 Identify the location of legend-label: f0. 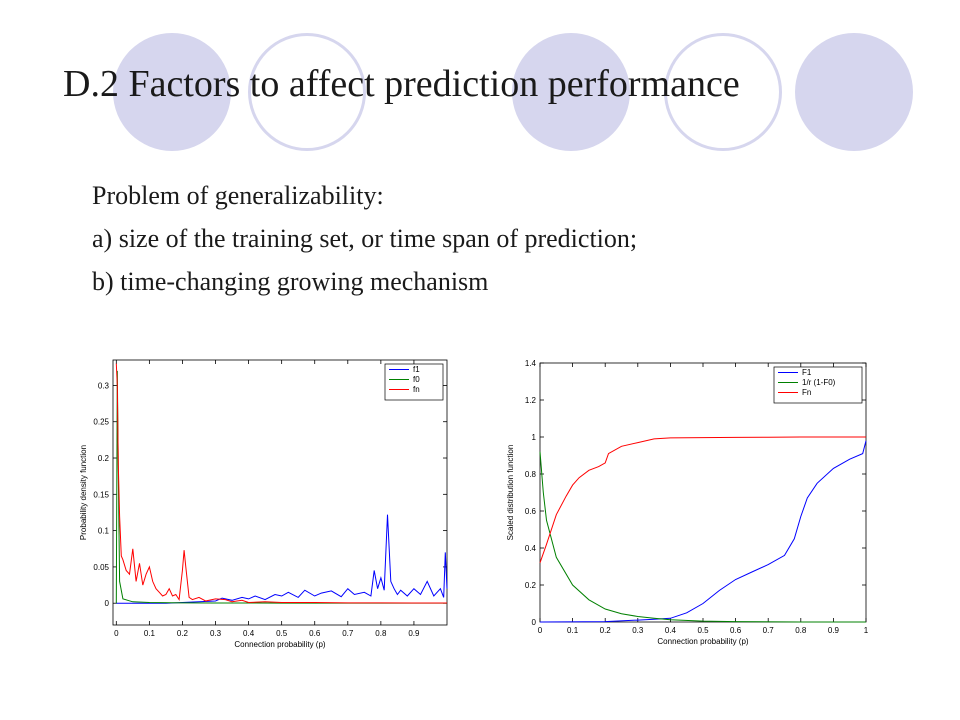
(416, 379).